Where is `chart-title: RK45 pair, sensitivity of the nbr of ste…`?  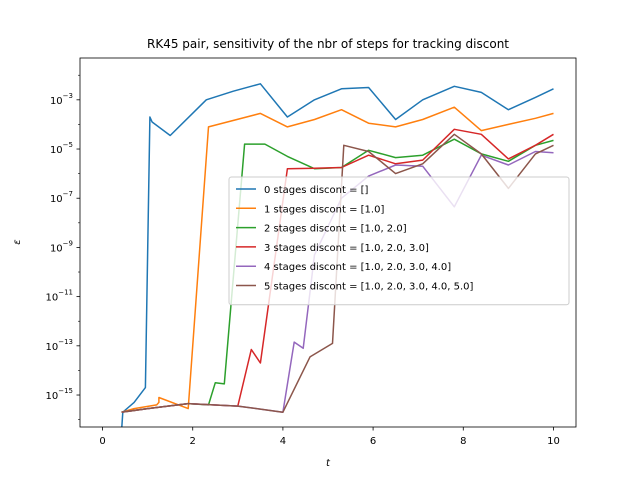 chart-title: RK45 pair, sensitivity of the nbr of ste… is located at coordinates (328, 44).